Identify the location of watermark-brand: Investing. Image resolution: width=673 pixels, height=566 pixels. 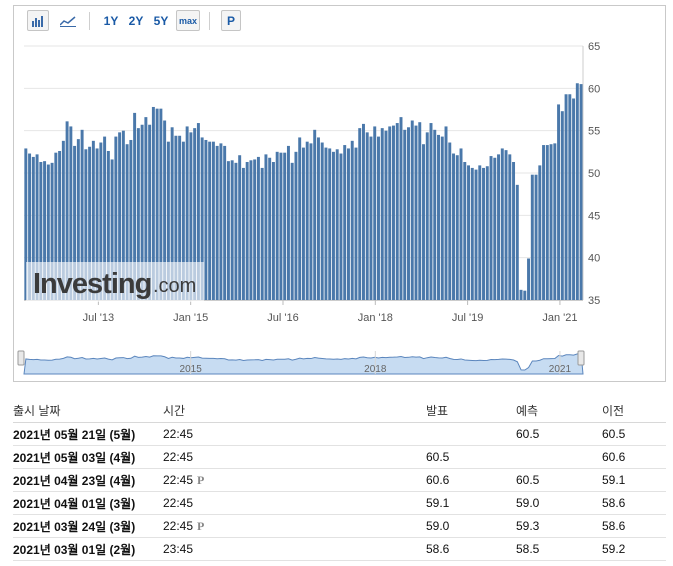
(92, 284).